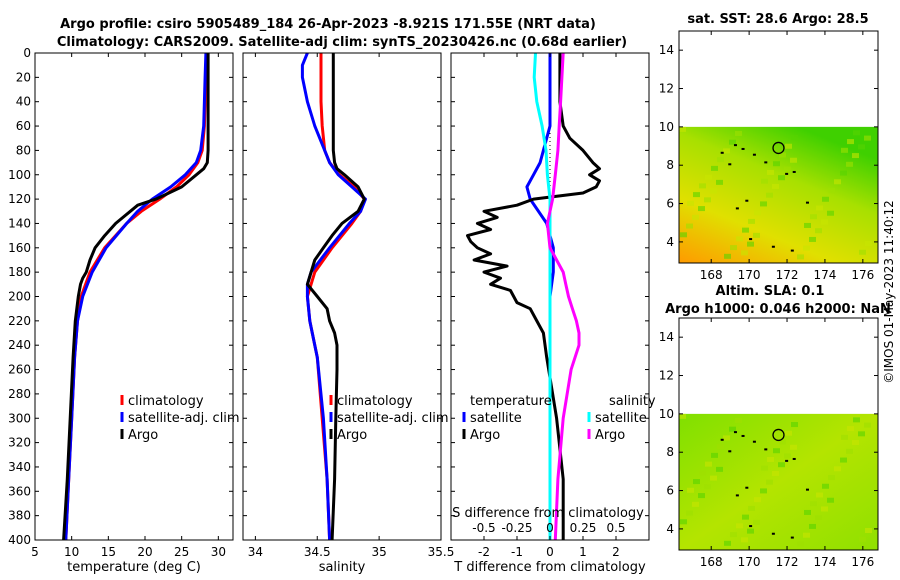 The height and width of the screenshot is (580, 900). Describe the element at coordinates (542, 296) in the screenshot. I see `series-salinity-satellite` at that location.